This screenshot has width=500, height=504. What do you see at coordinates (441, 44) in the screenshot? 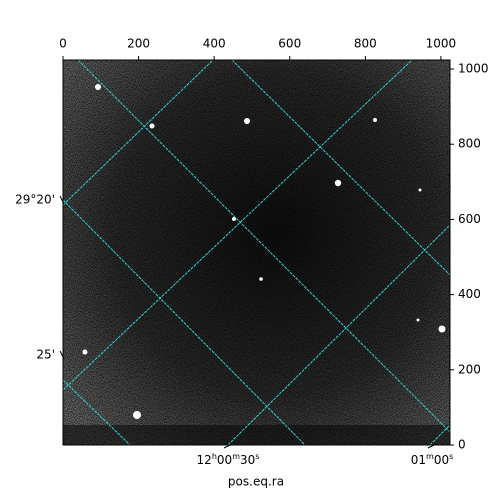
I see `x-tick-label: 1000` at bounding box center [441, 44].